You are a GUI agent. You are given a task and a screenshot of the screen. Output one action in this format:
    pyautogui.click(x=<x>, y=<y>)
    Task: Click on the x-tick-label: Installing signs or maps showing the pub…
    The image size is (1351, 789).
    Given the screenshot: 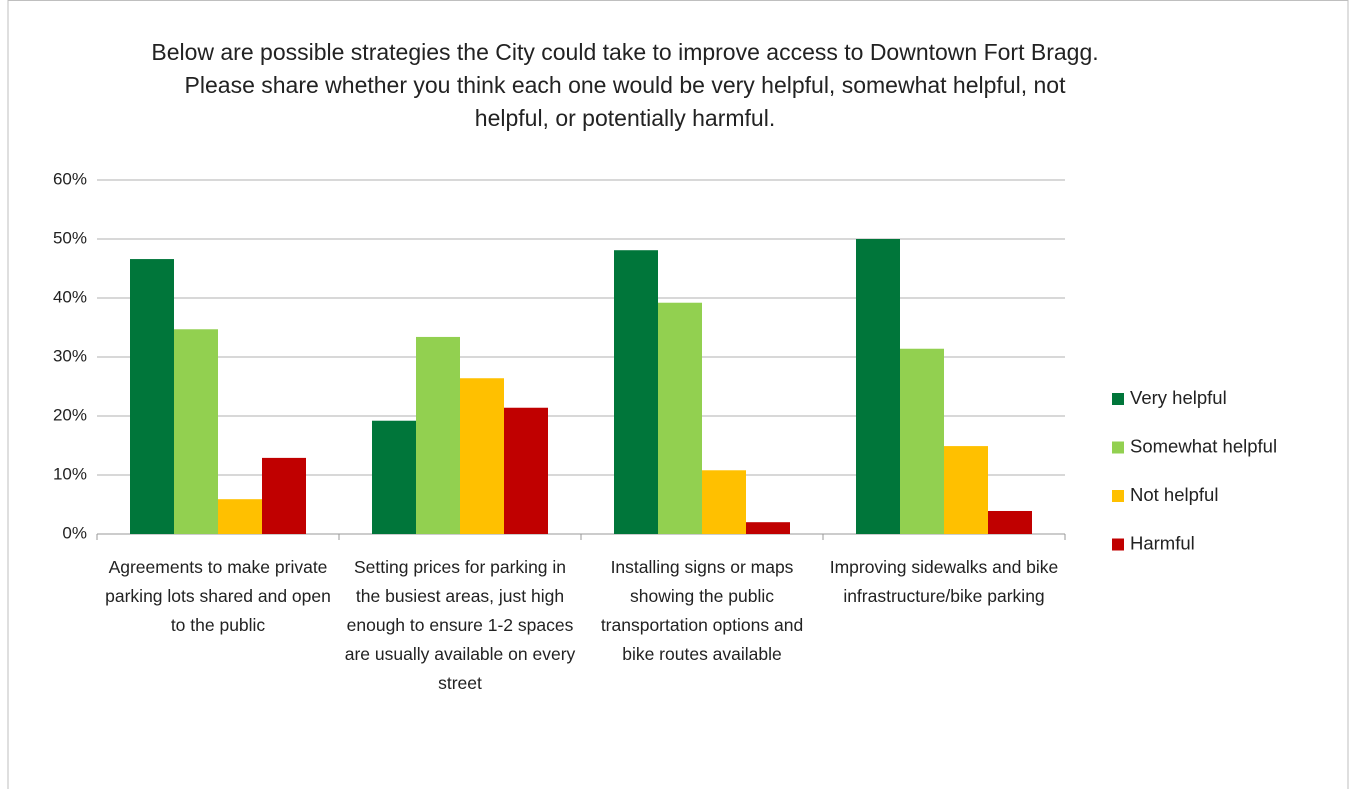 What is the action you would take?
    pyautogui.click(x=702, y=610)
    